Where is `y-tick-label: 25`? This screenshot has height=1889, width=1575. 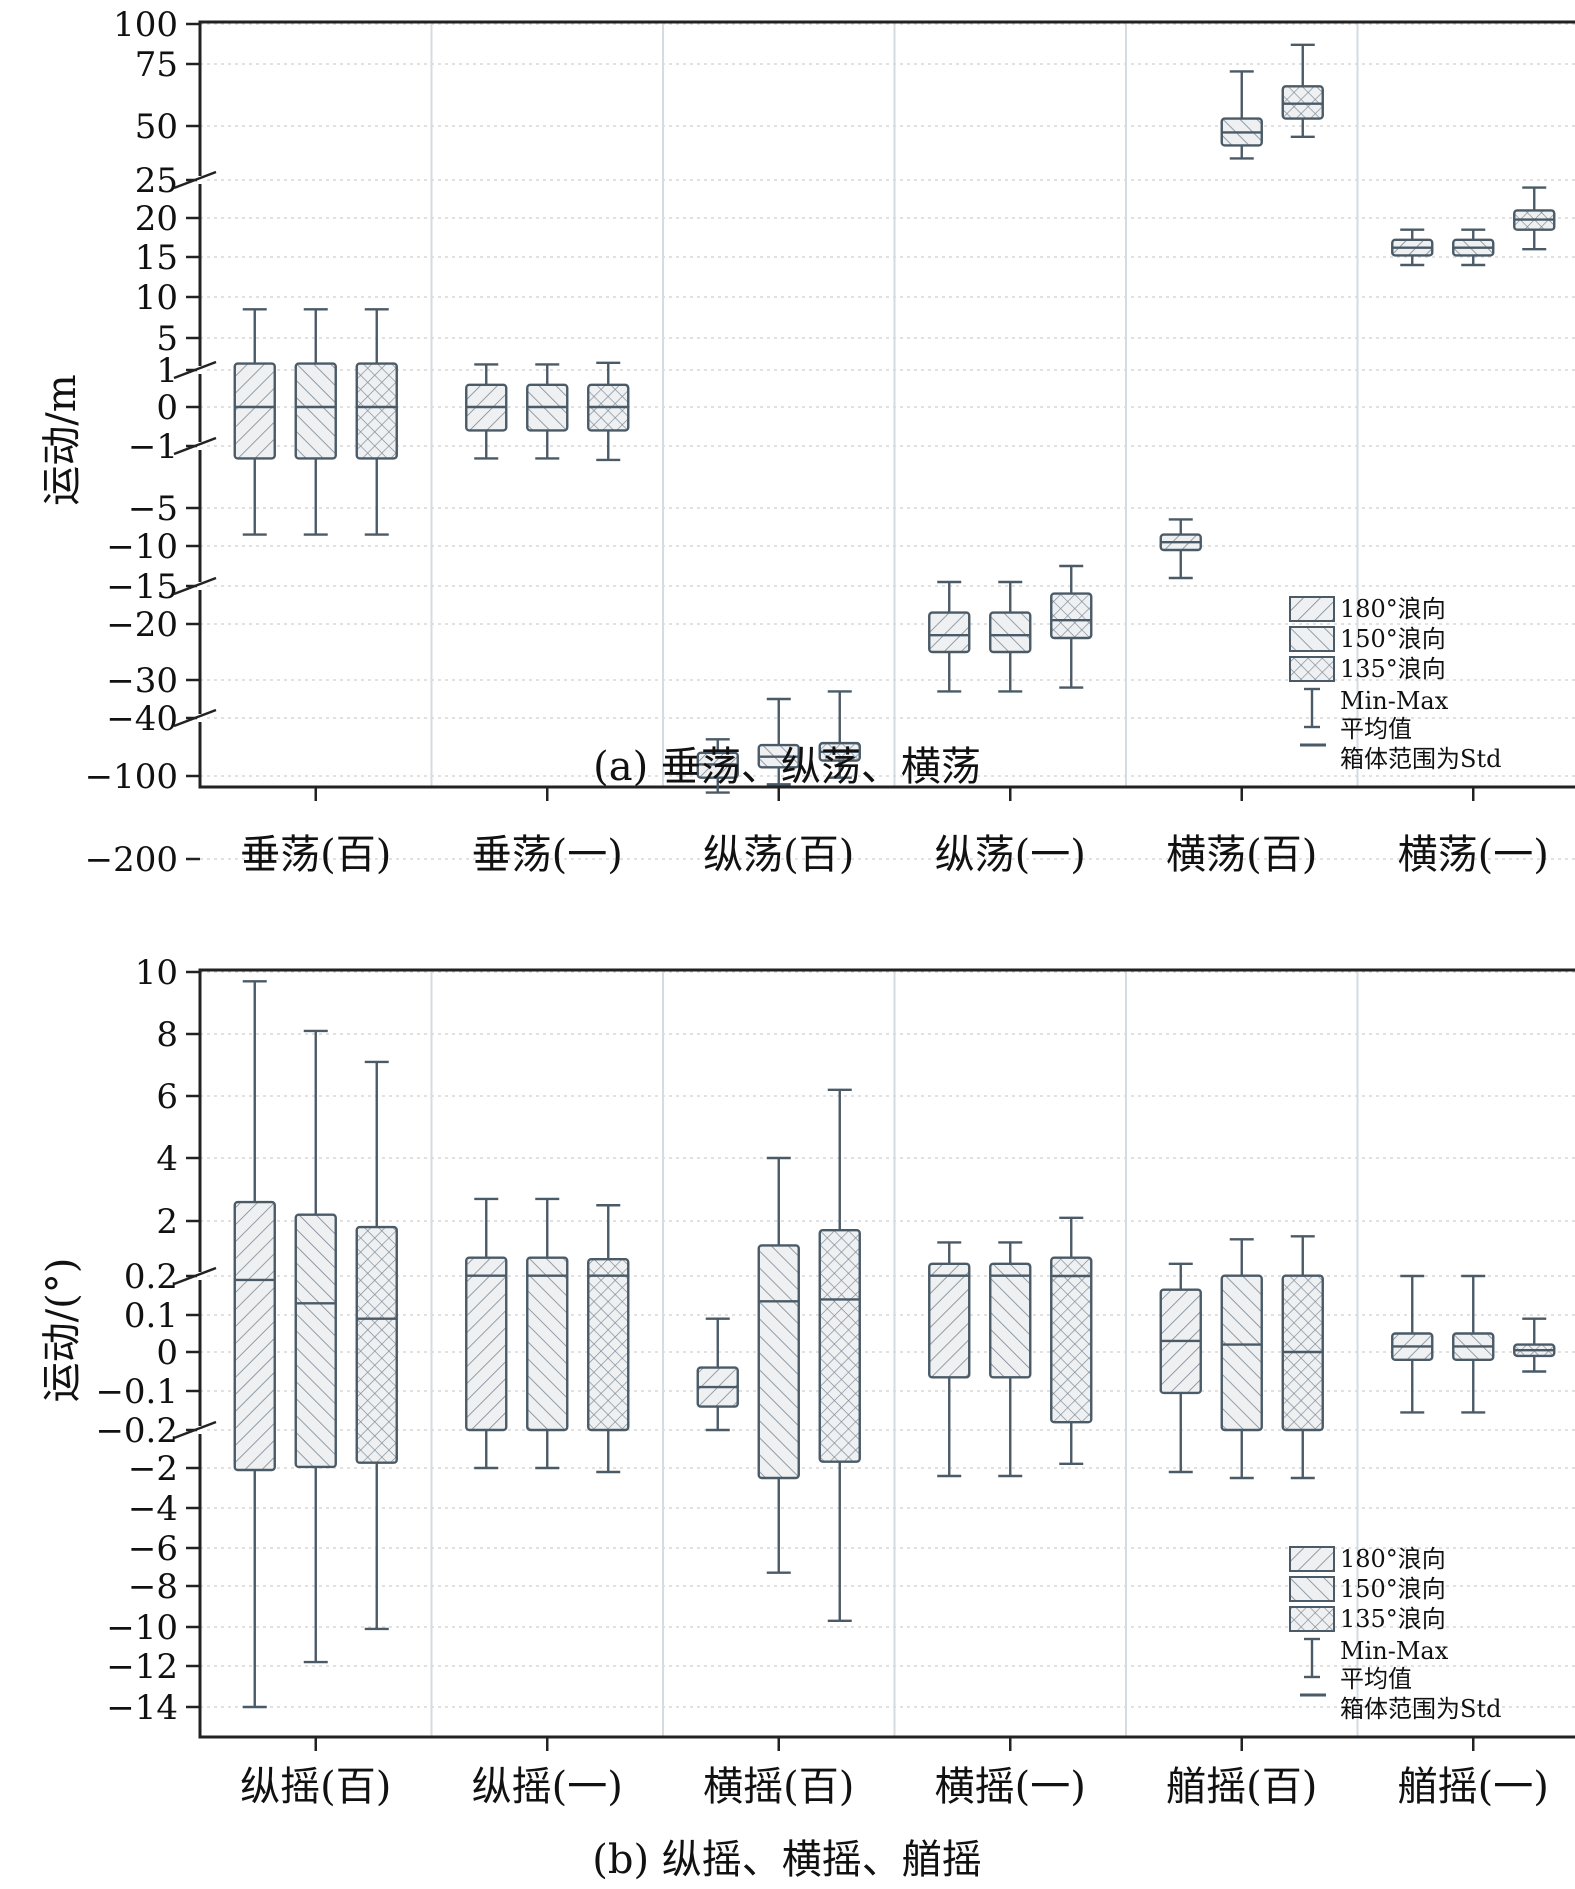 y-tick-label: 25 is located at coordinates (156, 181).